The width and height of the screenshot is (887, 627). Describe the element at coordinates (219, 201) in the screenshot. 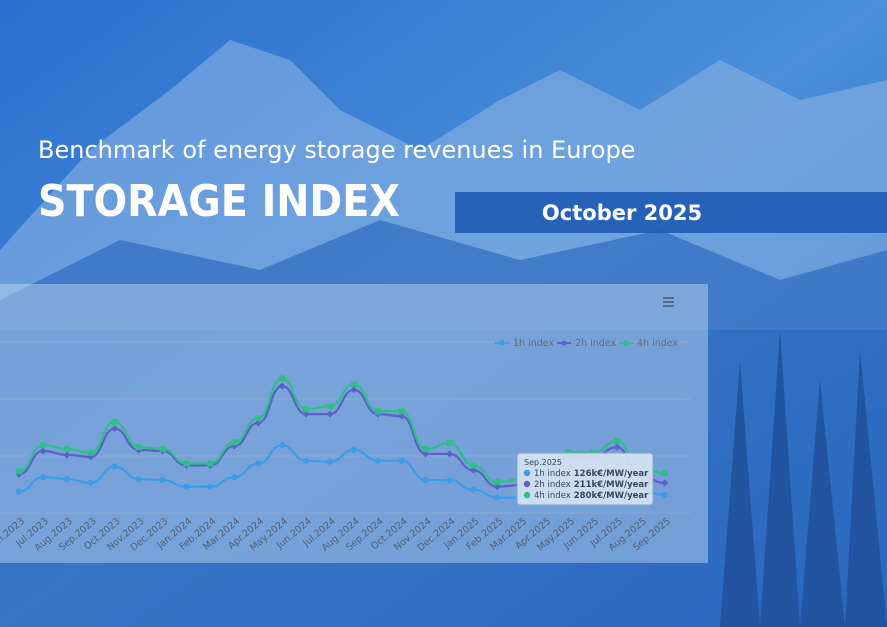

I see `title: STORAGE INDEX` at that location.